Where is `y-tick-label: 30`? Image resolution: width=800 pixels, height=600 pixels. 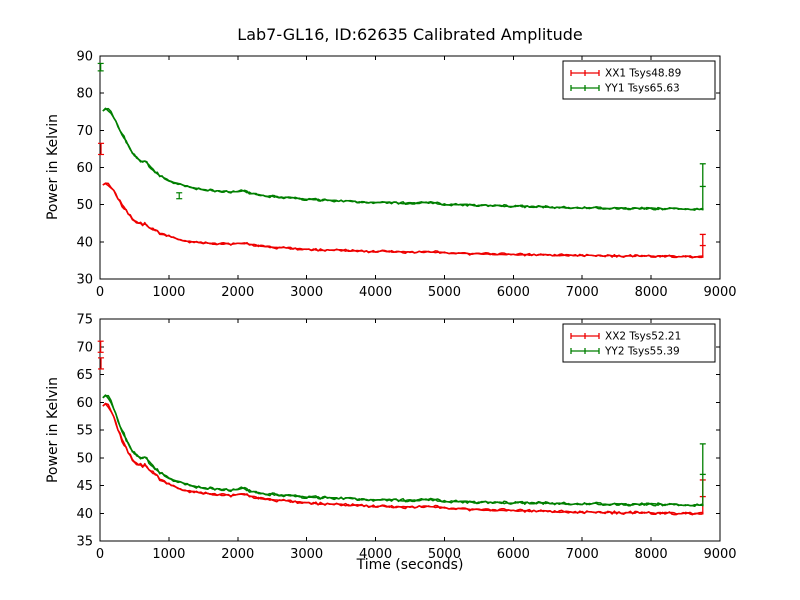
y-tick-label: 30 is located at coordinates (84, 280).